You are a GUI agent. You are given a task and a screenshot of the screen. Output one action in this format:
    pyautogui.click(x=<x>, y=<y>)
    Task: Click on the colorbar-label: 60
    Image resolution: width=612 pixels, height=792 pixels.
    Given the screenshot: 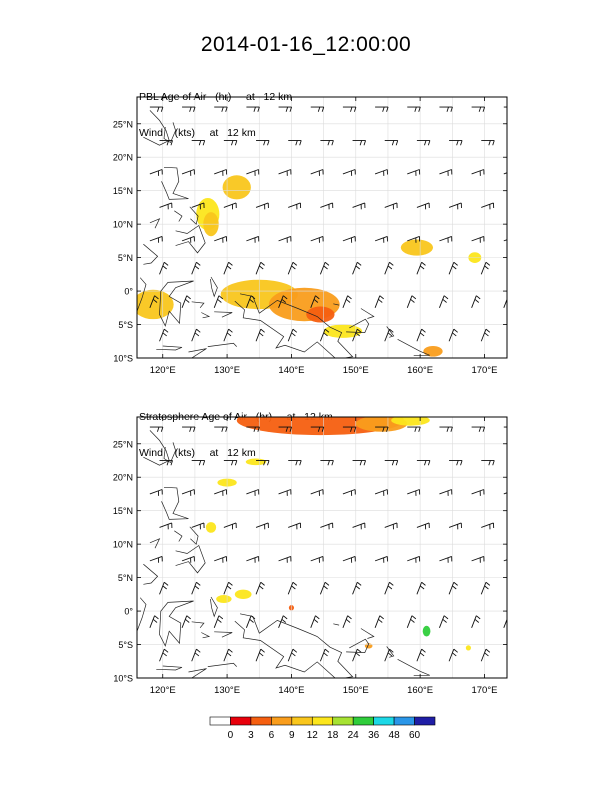 What is the action you would take?
    pyautogui.click(x=415, y=735)
    